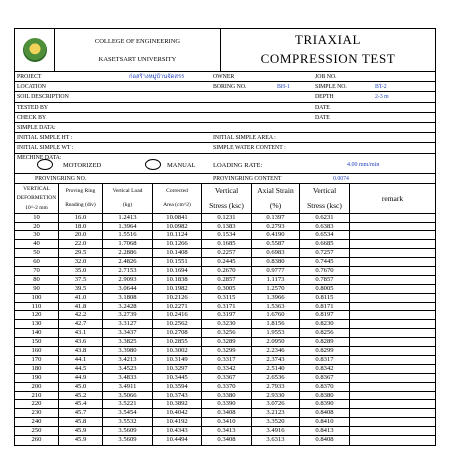  Describe the element at coordinates (31, 87) in the screenshot. I see `location-label: LOCATION` at that location.